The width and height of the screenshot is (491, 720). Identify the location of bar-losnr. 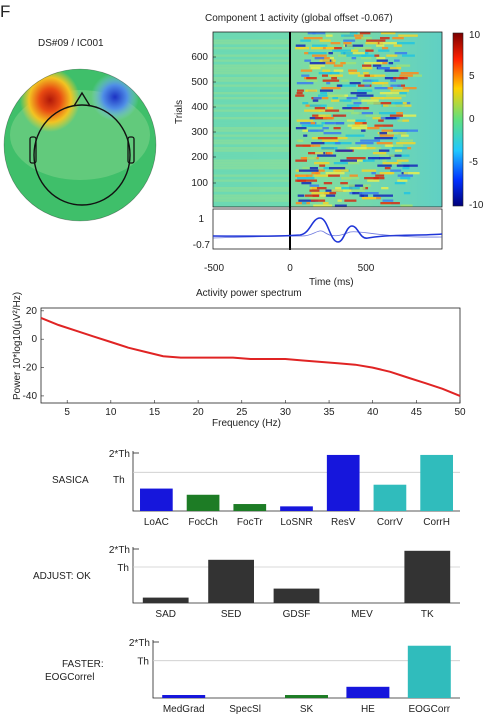
(296, 508).